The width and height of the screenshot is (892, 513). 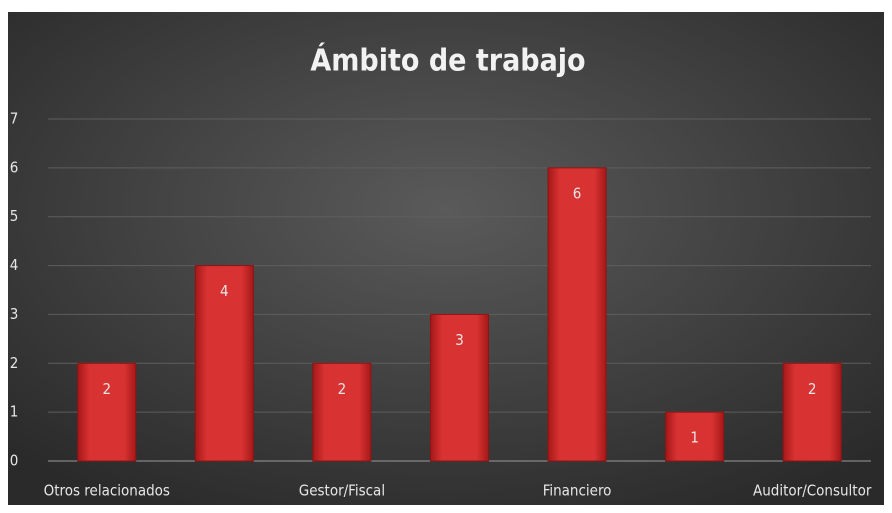 What do you see at coordinates (224, 291) in the screenshot?
I see `data-label: 4` at bounding box center [224, 291].